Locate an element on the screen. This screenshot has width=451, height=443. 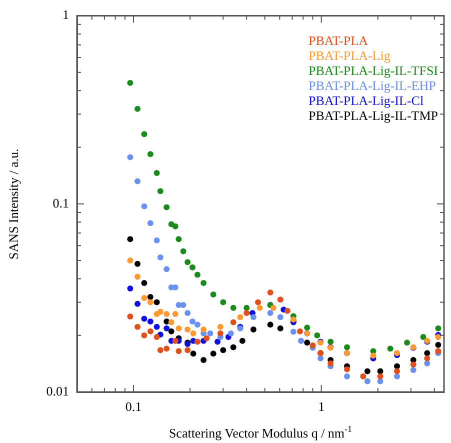
y-tick-label: 1 is located at coordinates (65, 14).